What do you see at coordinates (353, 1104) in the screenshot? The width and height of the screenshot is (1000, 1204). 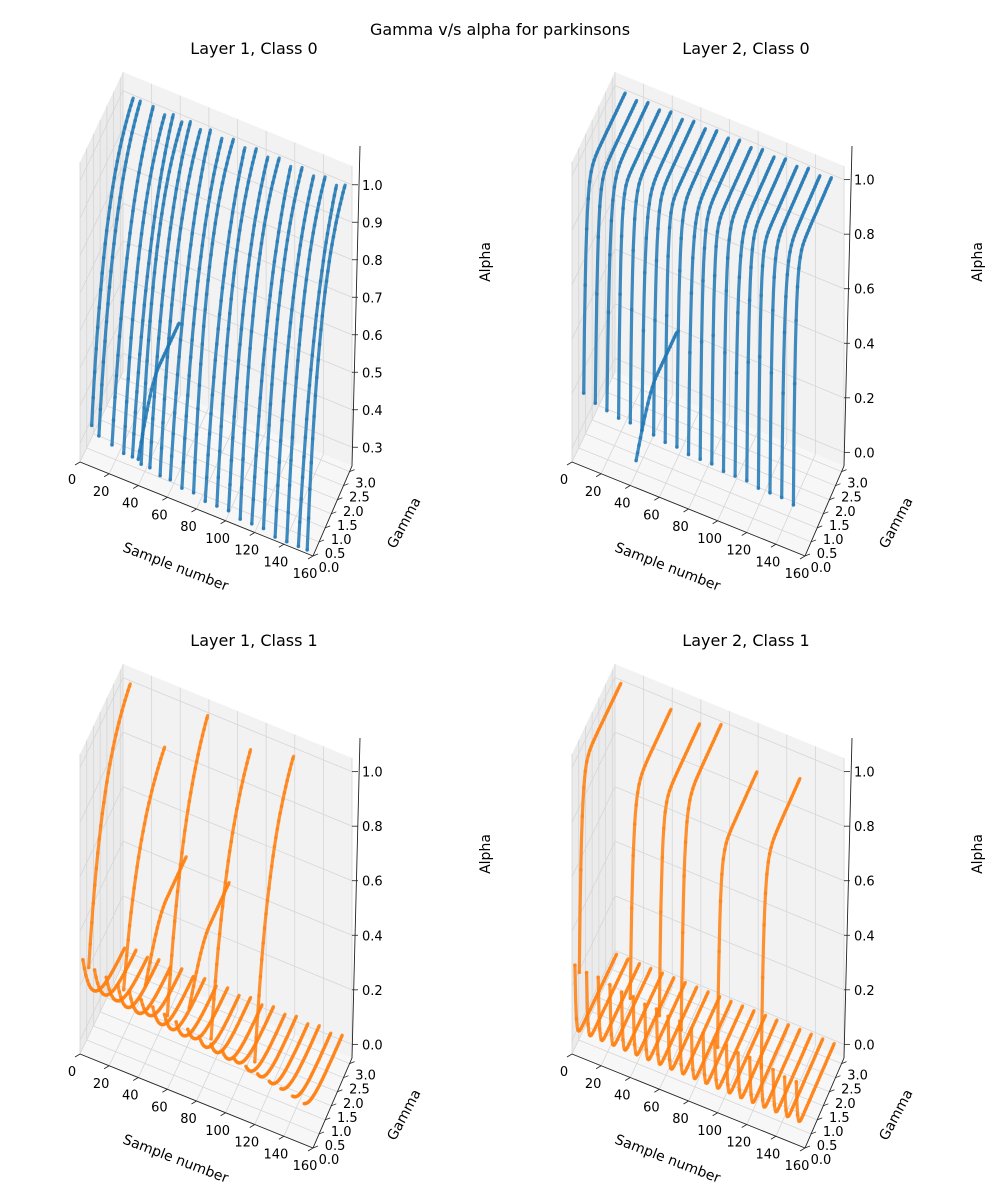 I see `y-tick-label: 2.0` at bounding box center [353, 1104].